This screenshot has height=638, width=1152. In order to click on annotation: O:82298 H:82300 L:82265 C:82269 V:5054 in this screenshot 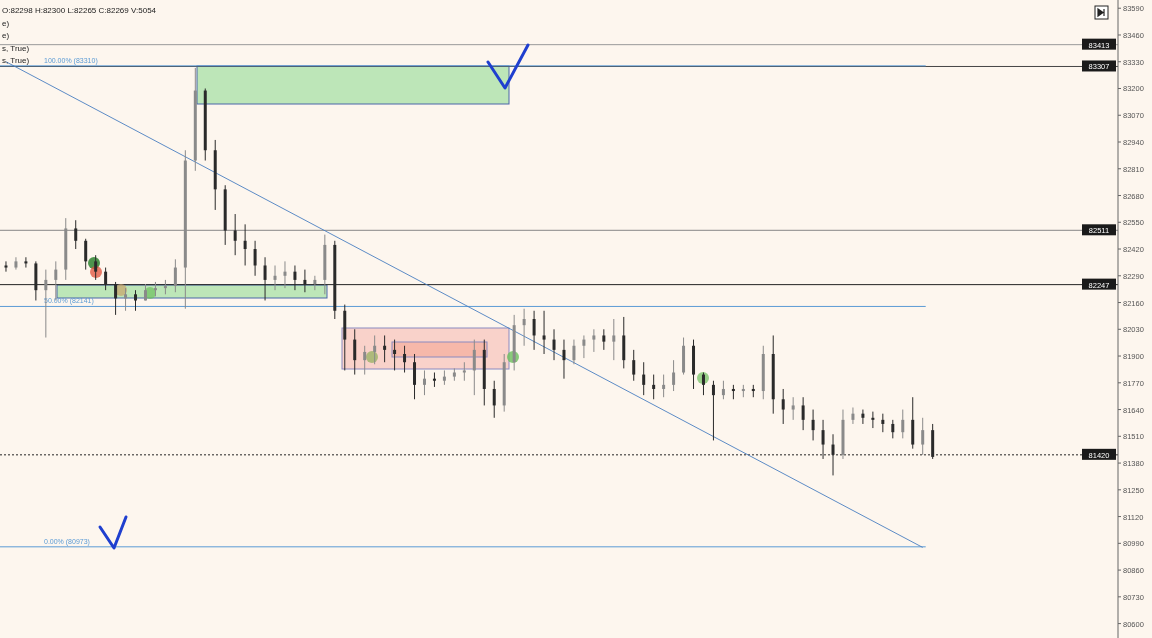, I will do `click(79, 10)`.